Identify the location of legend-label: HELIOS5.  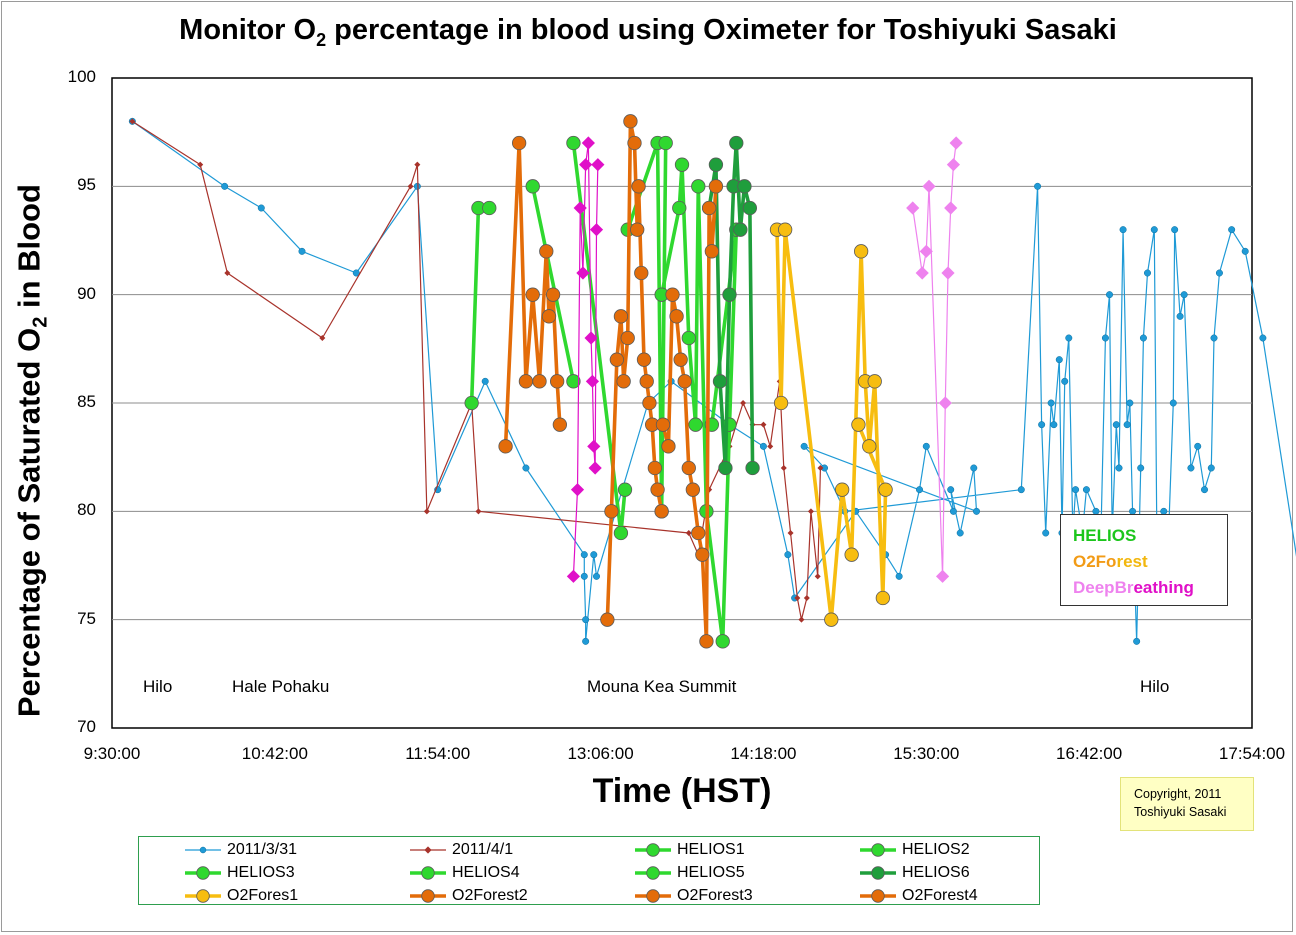
(711, 872).